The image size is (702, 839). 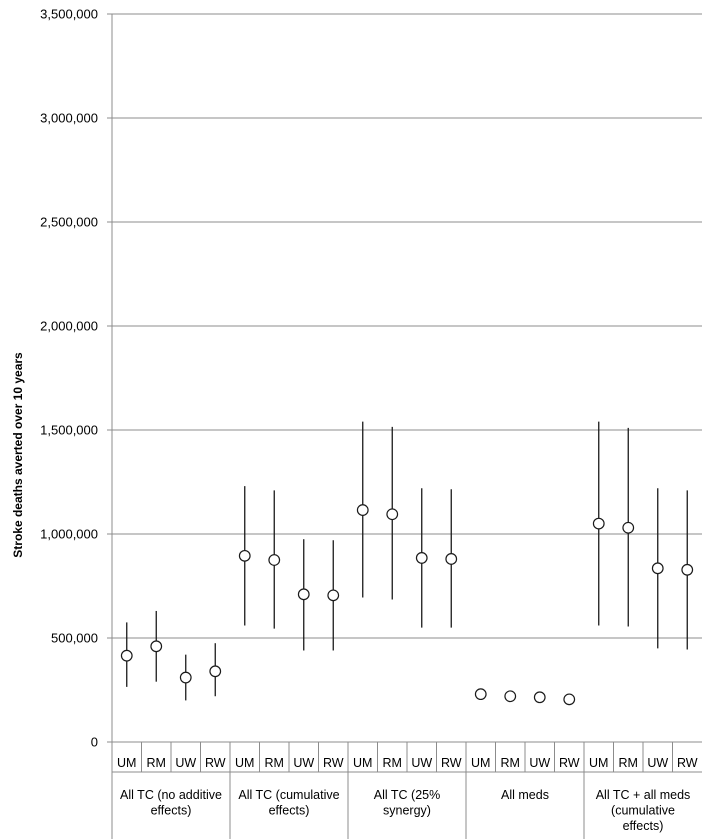 I want to click on y-axis-label: Stroke deaths averted over 10 years, so click(x=18, y=455).